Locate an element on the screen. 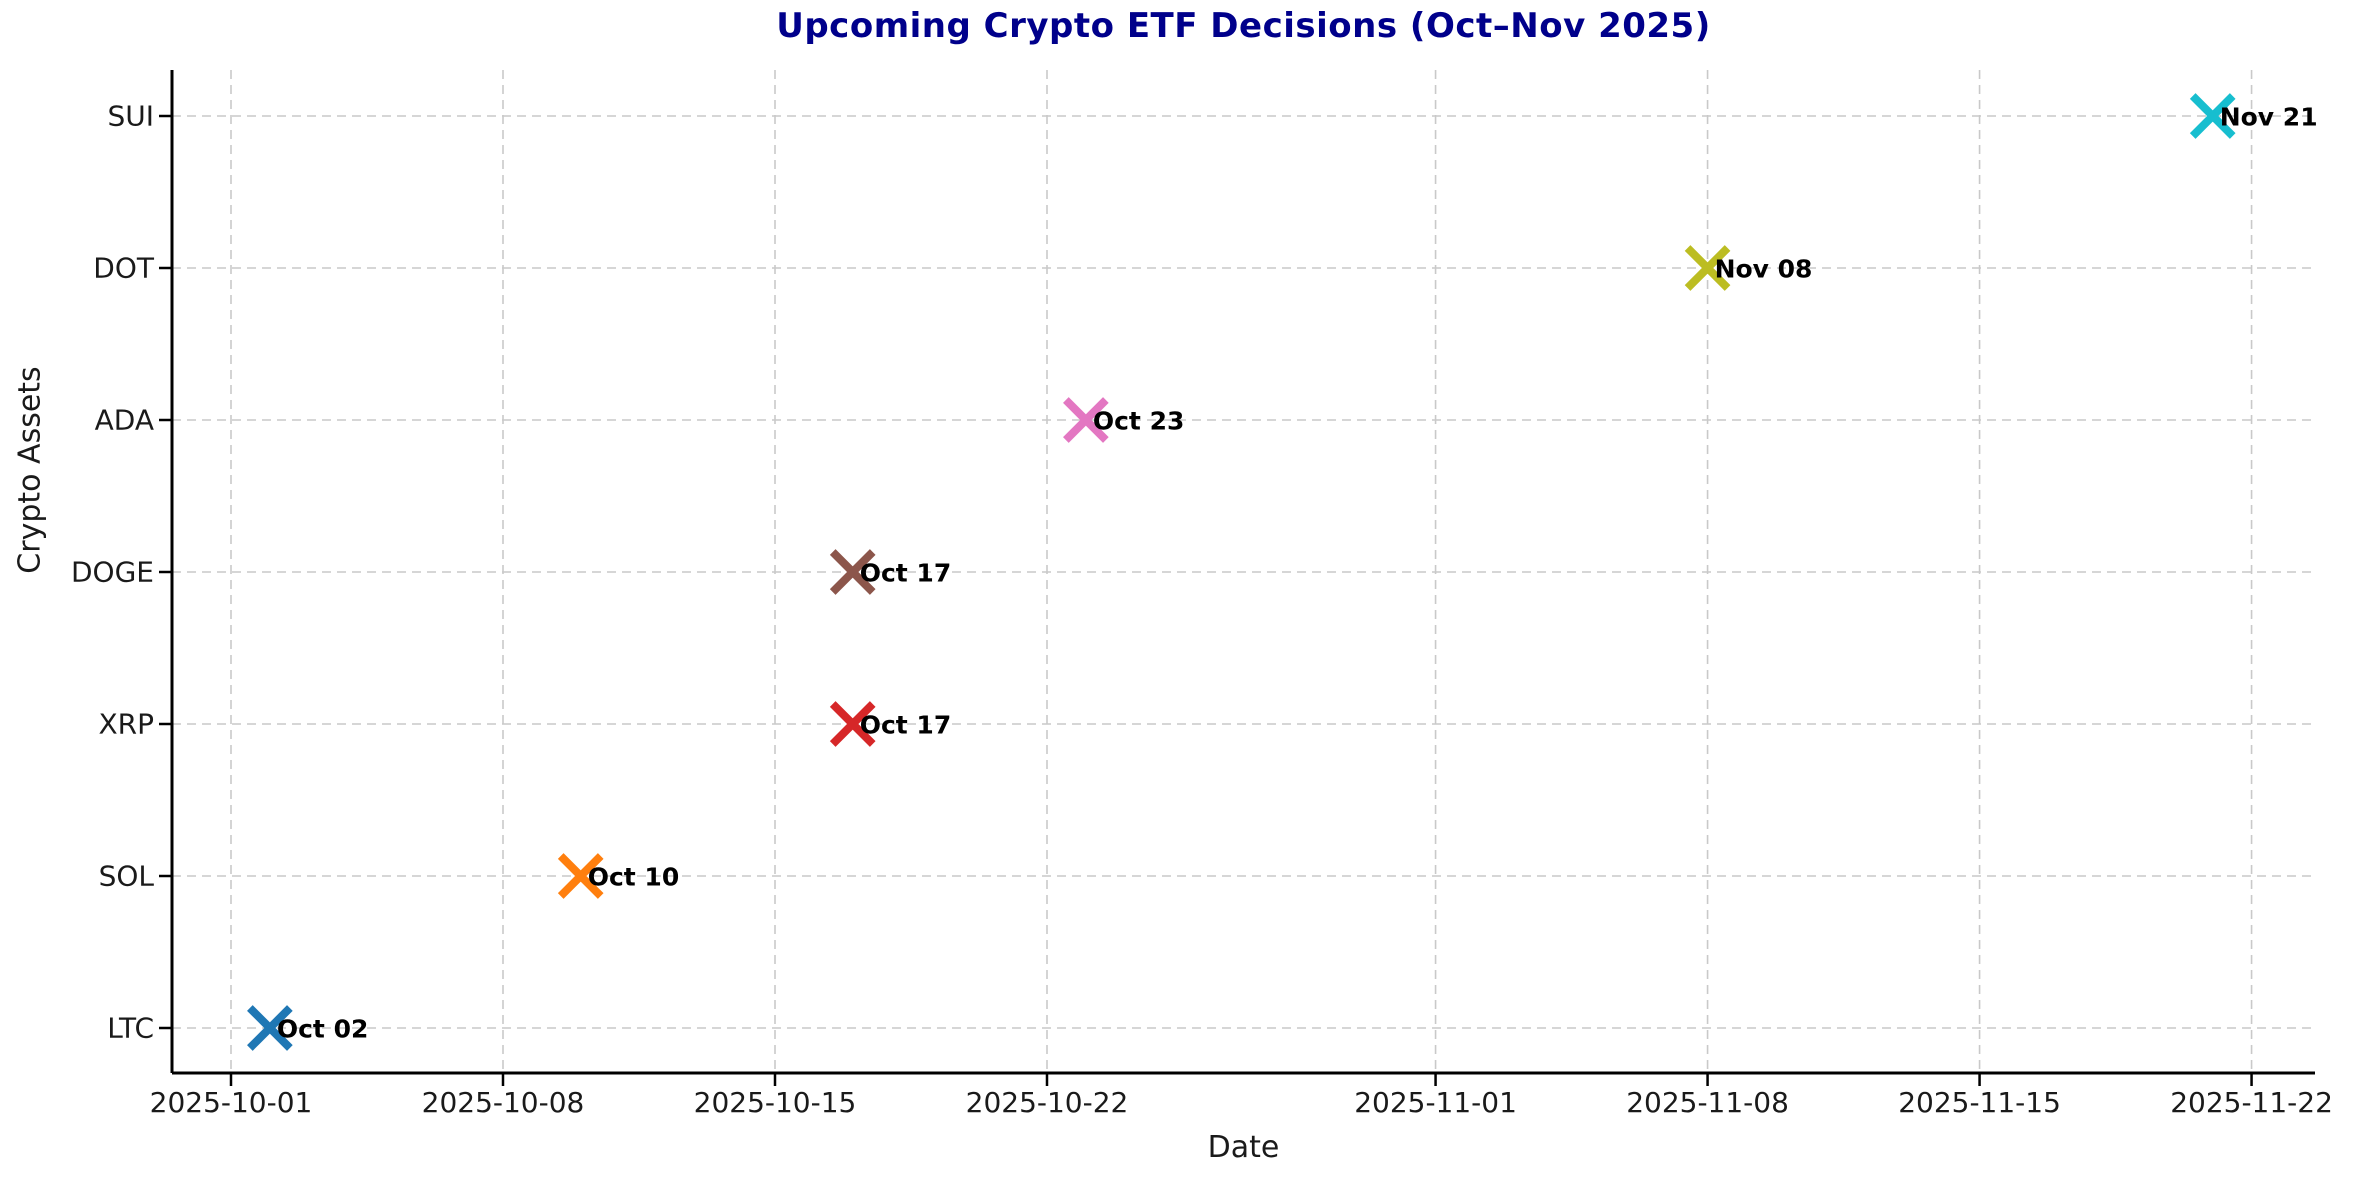 Image resolution: width=2372 pixels, height=1184 pixels. marker-x-icon-doge is located at coordinates (852, 572).